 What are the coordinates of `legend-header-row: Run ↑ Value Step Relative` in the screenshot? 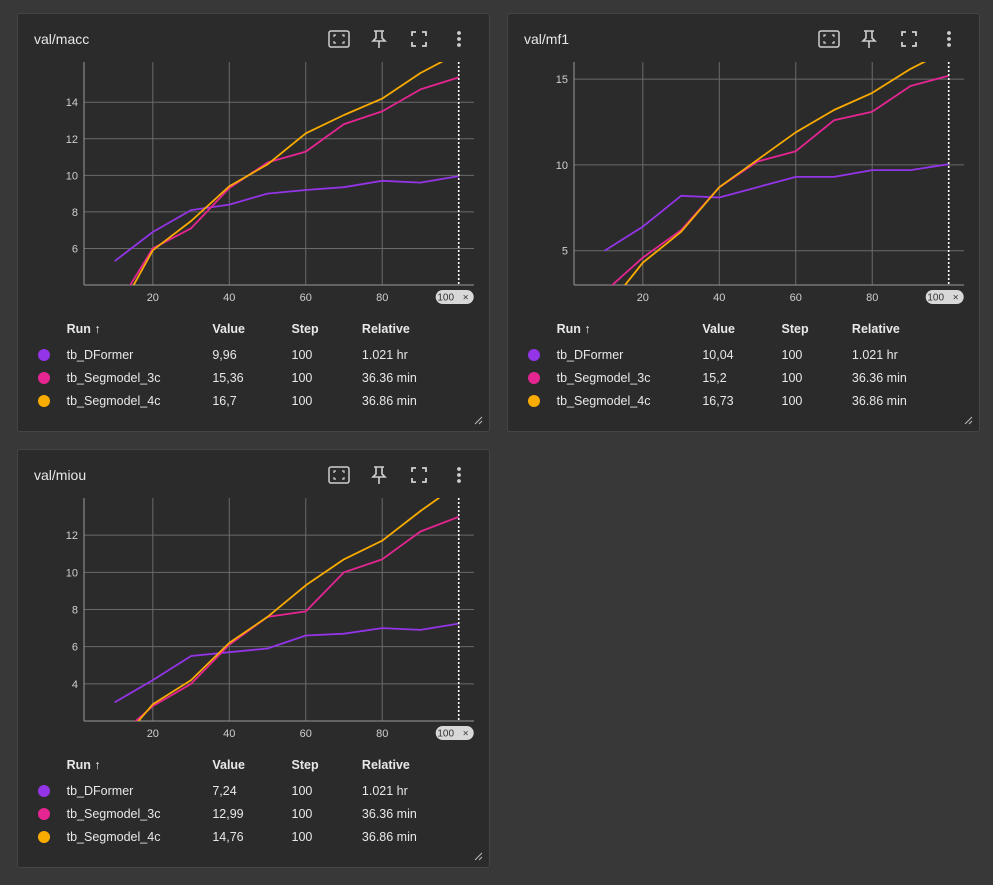 It's located at (248, 768).